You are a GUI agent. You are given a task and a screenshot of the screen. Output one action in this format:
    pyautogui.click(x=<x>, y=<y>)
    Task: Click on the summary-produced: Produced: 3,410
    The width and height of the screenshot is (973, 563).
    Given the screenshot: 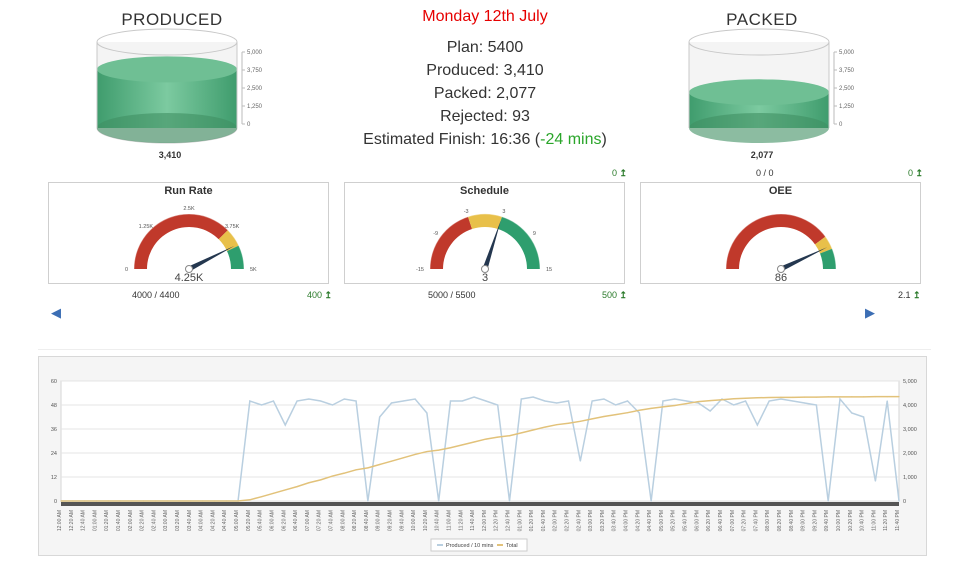 What is the action you would take?
    pyautogui.click(x=485, y=70)
    